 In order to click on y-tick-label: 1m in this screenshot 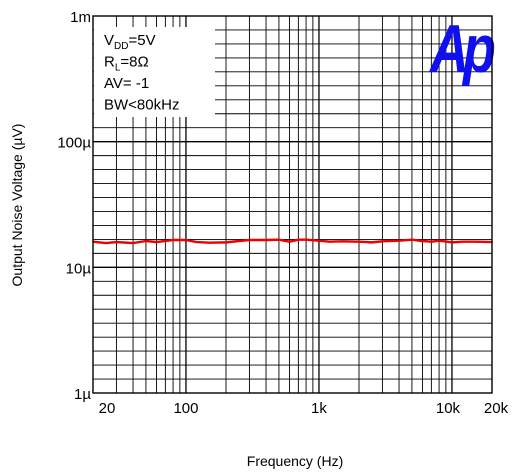, I will do `click(80, 17)`.